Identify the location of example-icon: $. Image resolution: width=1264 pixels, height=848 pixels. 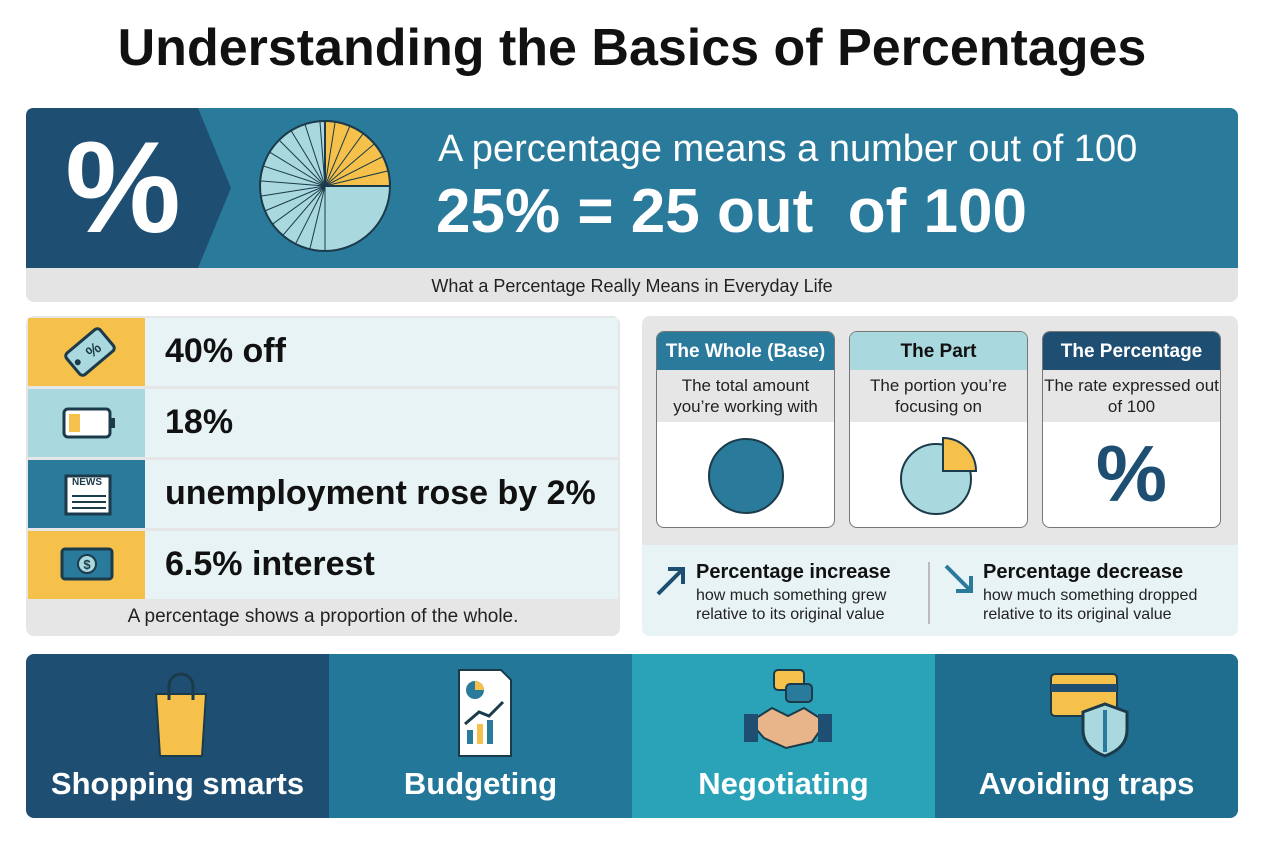
(87, 564).